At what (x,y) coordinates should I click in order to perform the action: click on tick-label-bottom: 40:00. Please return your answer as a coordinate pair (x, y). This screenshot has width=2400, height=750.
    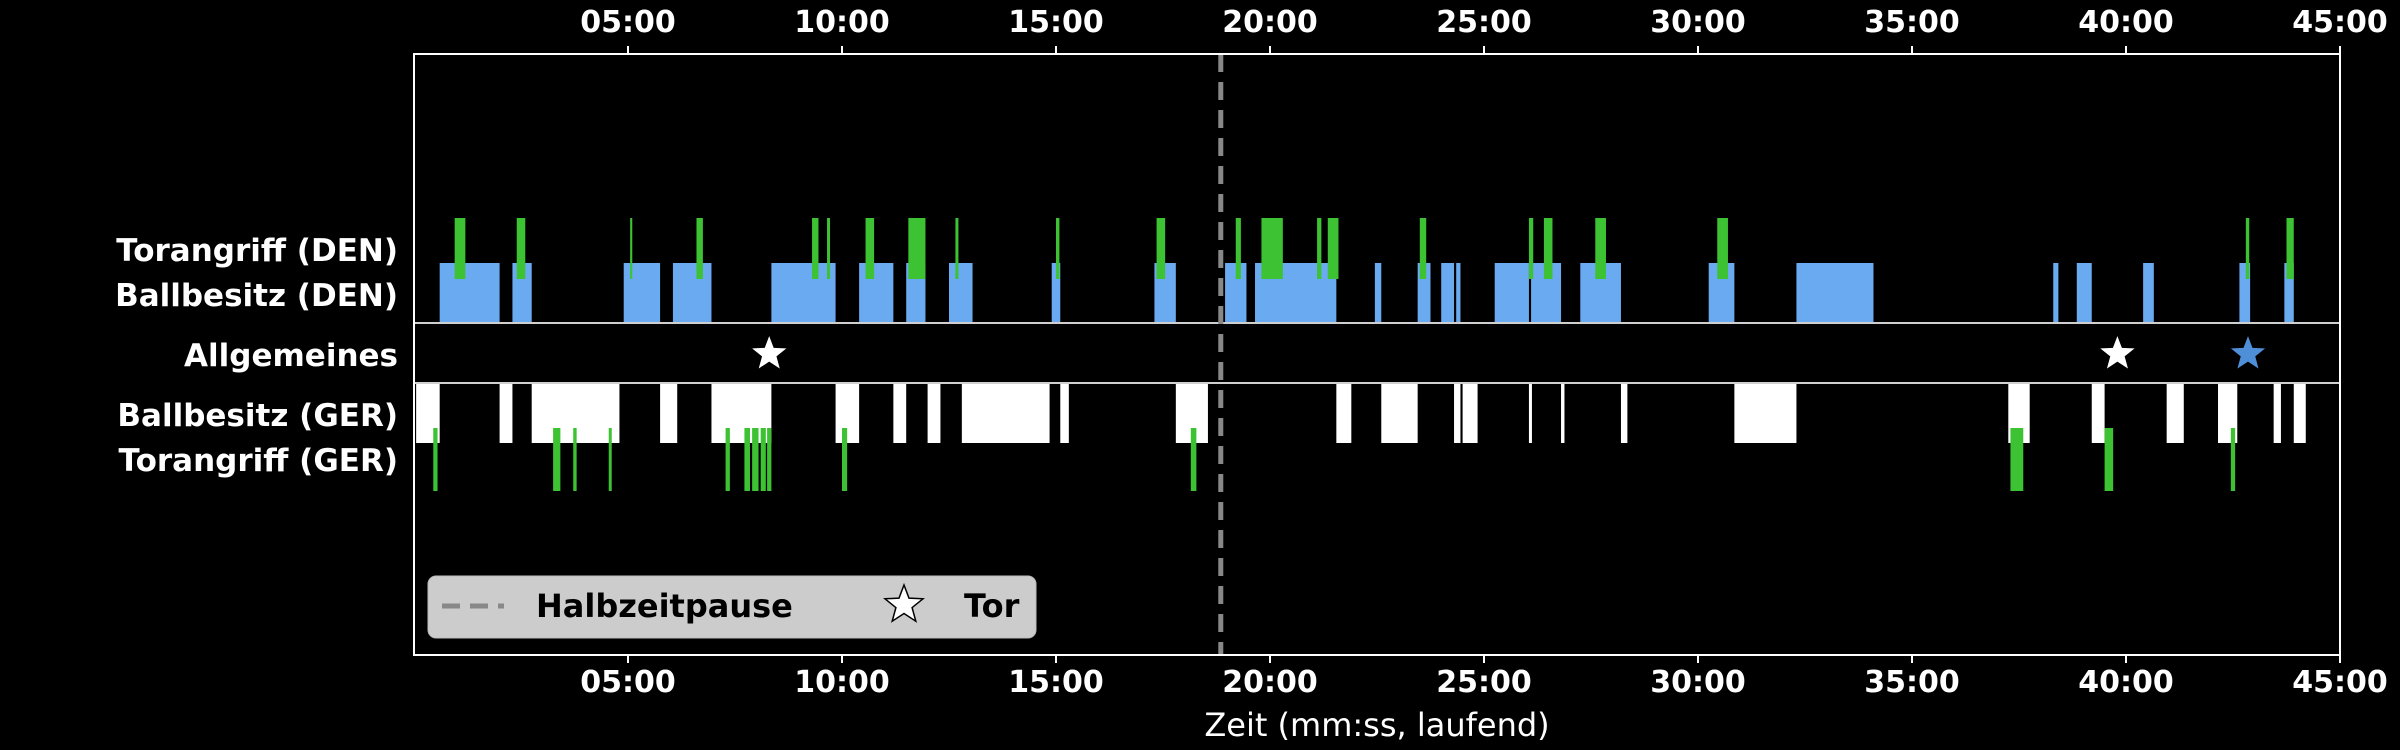
    Looking at the image, I should click on (2126, 682).